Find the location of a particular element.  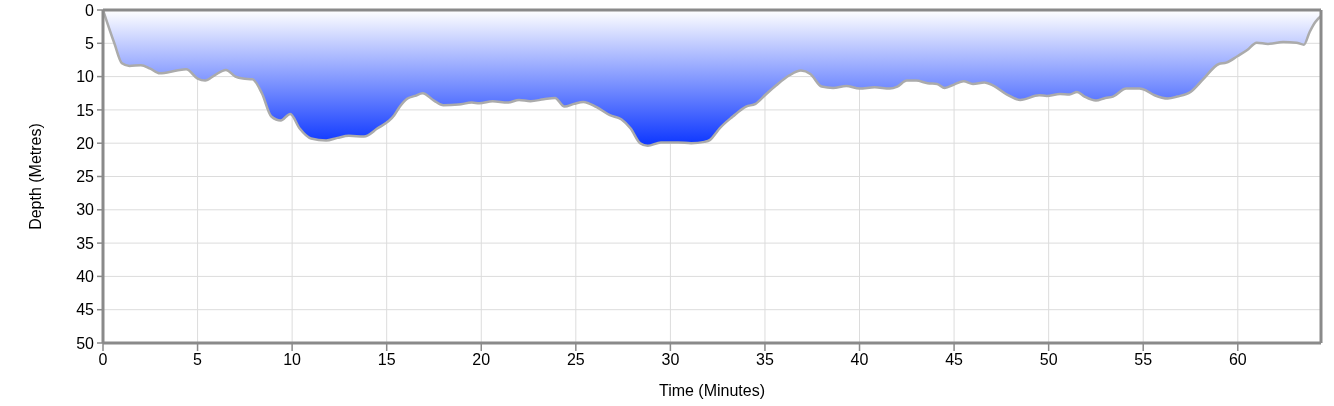

x-tick-label: 25 is located at coordinates (575, 360).